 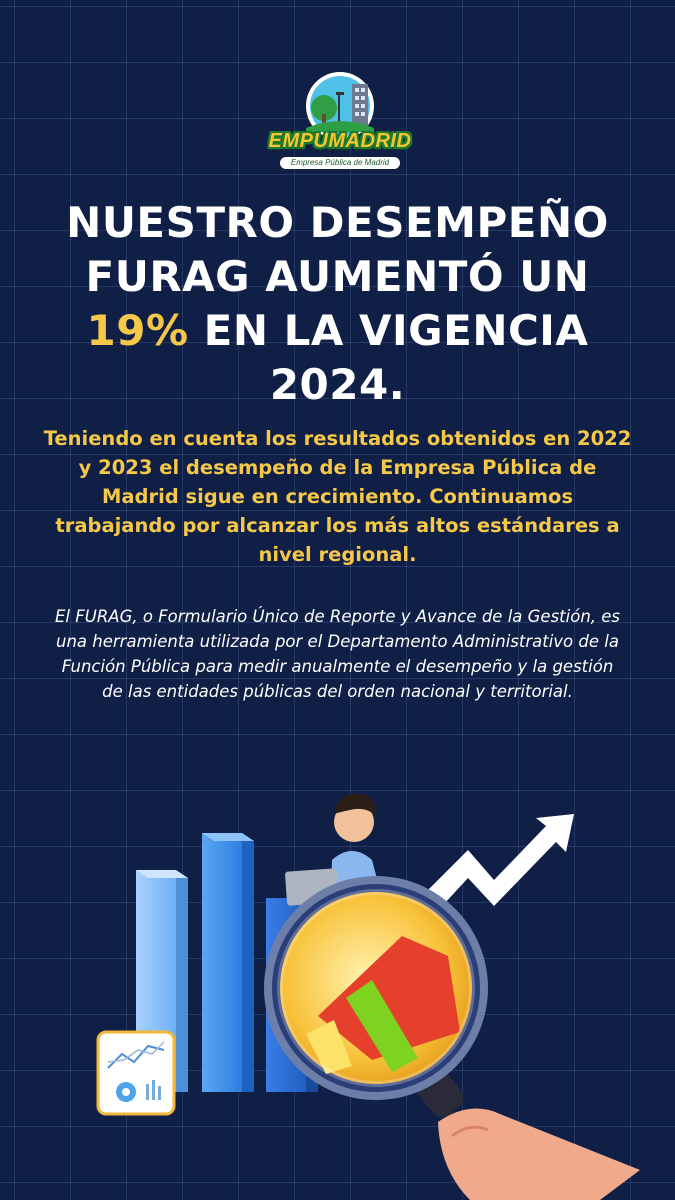 I want to click on headline-line-1: NUESTRO DESEMPEÑO, so click(x=337, y=222).